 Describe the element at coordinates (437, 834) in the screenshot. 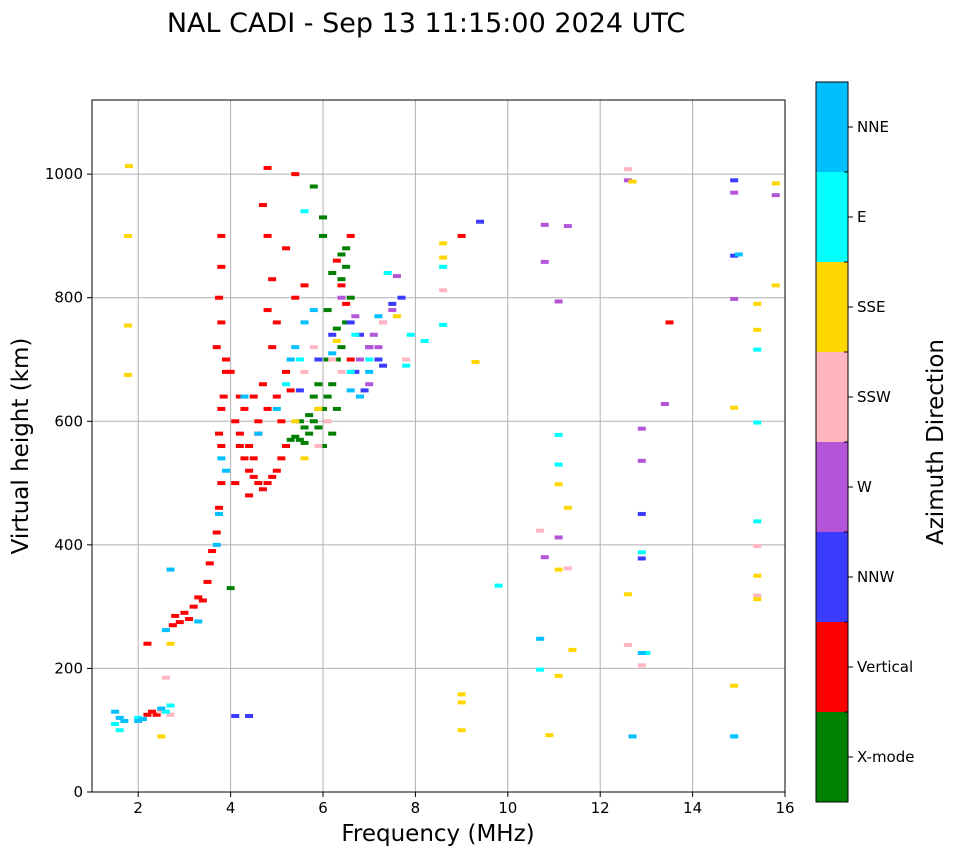

I see `x-axis-label: Frequency (MHz)` at that location.